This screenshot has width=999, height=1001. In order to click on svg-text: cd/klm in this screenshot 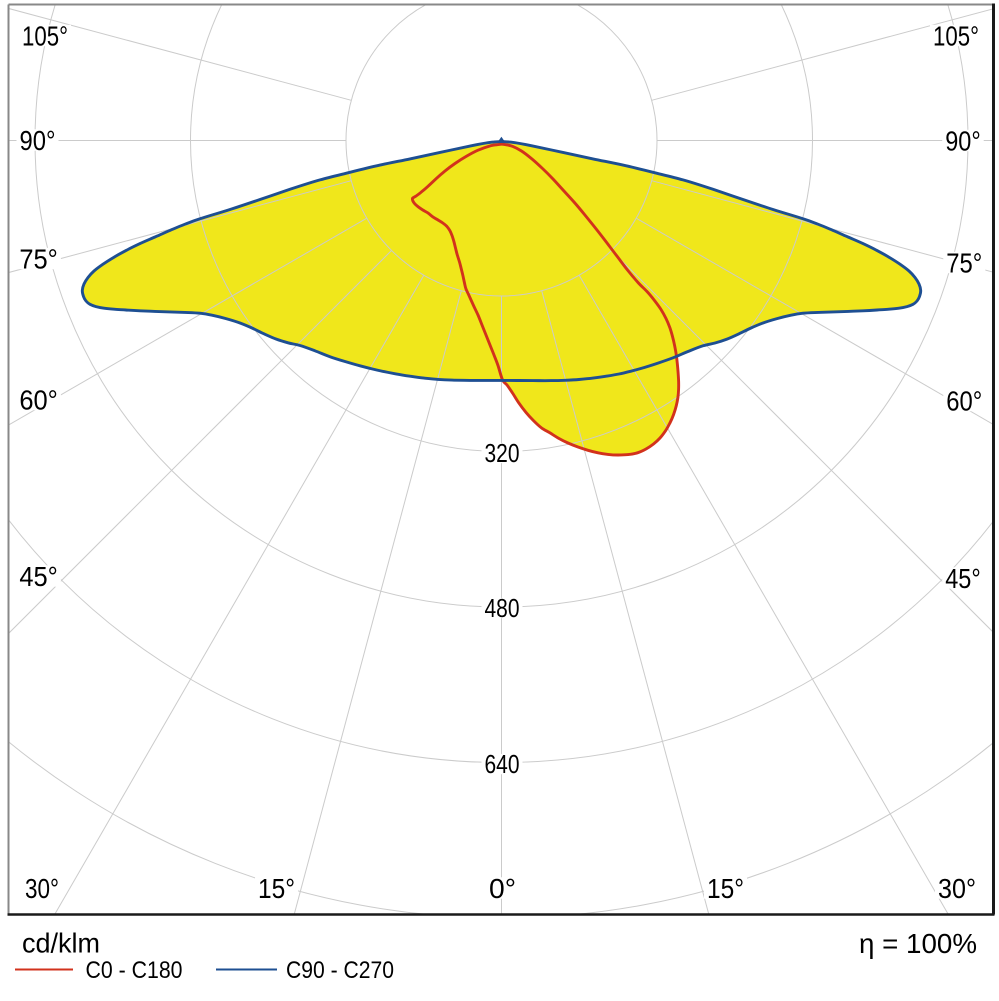, I will do `click(61, 943)`.